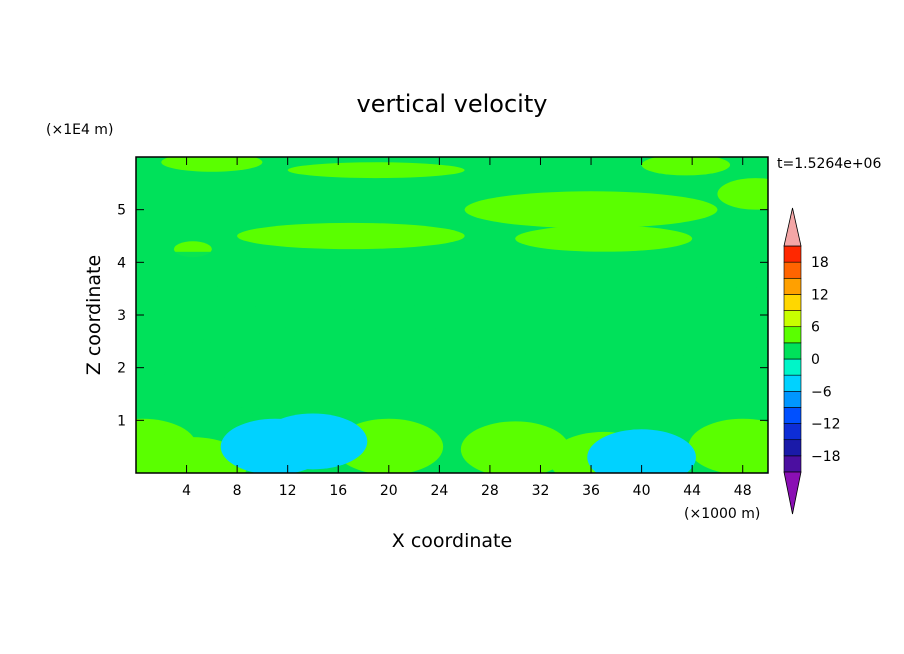 This screenshot has width=904, height=654. I want to click on x-tick-label: 8, so click(237, 491).